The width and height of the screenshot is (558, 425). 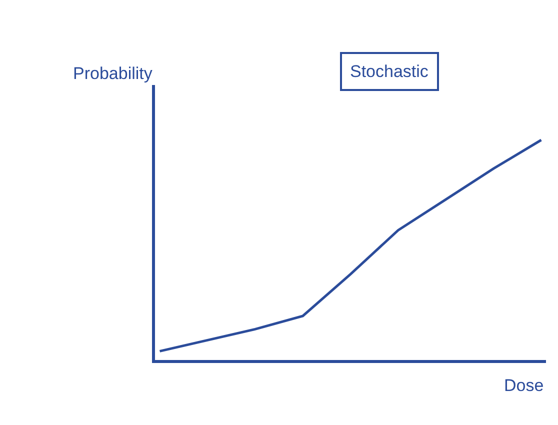 What do you see at coordinates (389, 71) in the screenshot?
I see `text: Stochastic` at bounding box center [389, 71].